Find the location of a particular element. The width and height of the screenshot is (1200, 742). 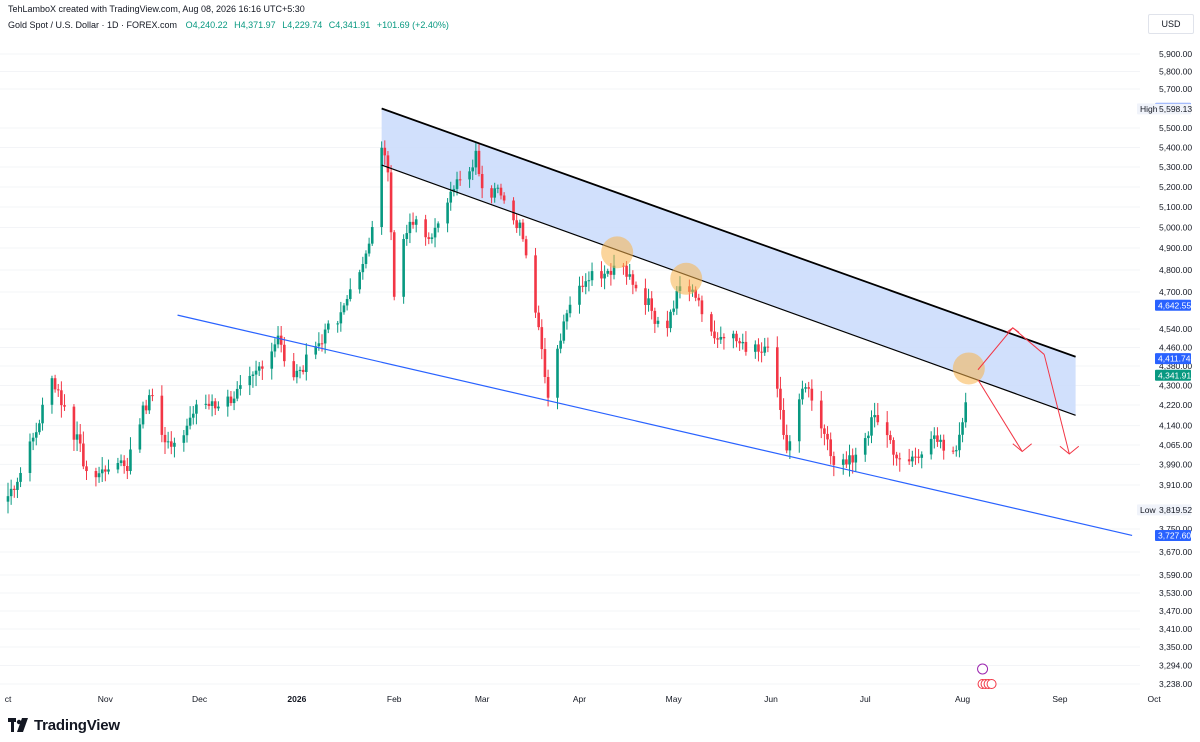

price-axis-label: 4,800.00 is located at coordinates (1175, 270).